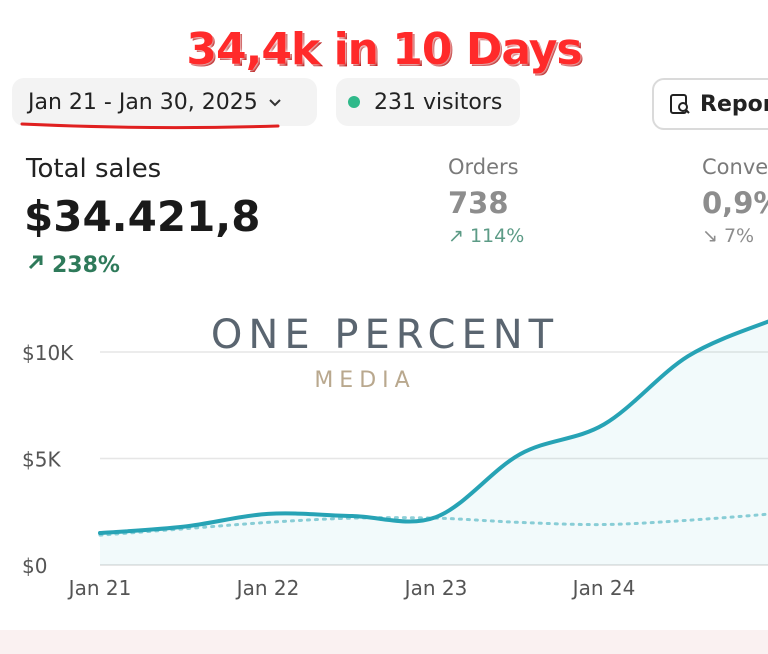 The height and width of the screenshot is (654, 768). I want to click on headline-overlay: 34,4k in 10 Days, so click(384, 49).